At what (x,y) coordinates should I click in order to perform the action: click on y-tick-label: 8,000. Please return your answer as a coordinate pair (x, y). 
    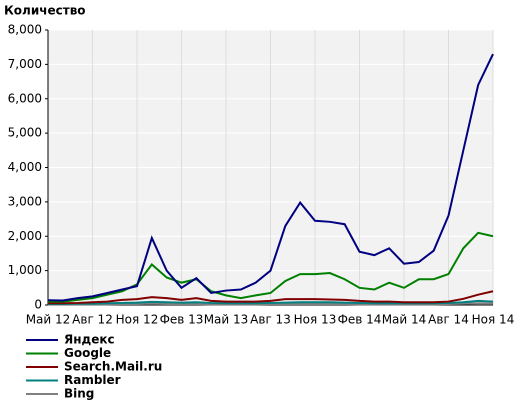
    Looking at the image, I should click on (25, 30).